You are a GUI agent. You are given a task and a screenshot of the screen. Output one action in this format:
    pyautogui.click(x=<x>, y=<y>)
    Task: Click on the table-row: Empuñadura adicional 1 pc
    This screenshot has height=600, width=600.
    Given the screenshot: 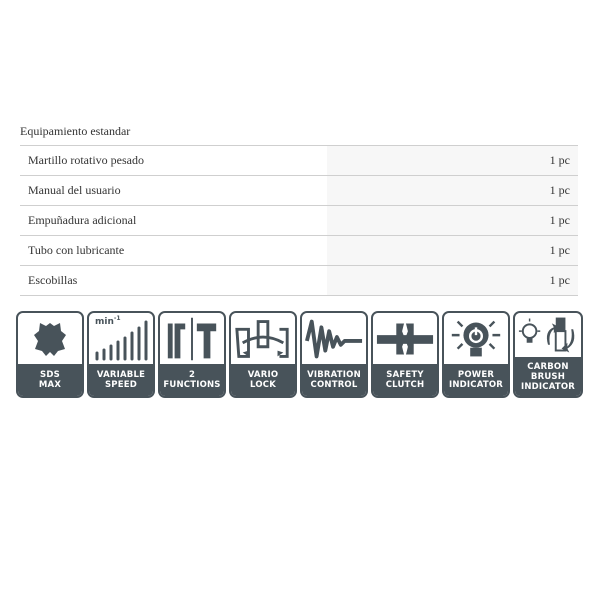 What is the action you would take?
    pyautogui.click(x=299, y=221)
    